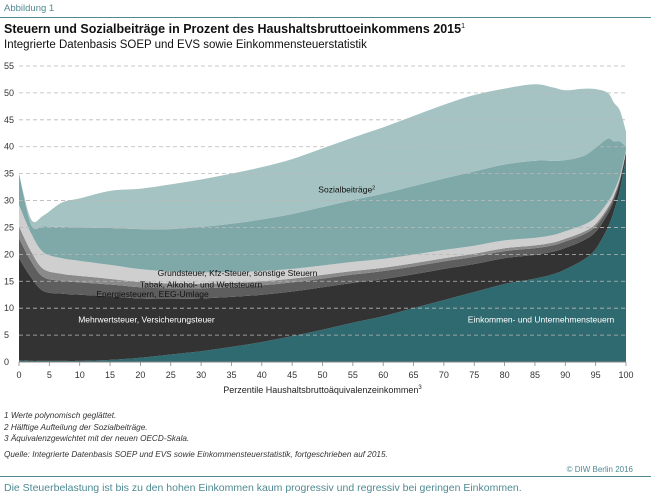 The image size is (651, 500). I want to click on y-tick-label: 5, so click(6, 335).